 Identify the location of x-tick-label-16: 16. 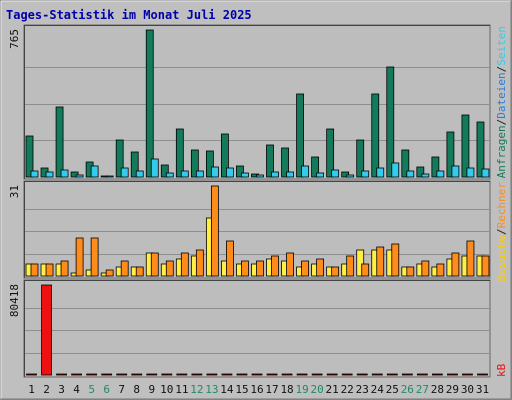
(256, 389).